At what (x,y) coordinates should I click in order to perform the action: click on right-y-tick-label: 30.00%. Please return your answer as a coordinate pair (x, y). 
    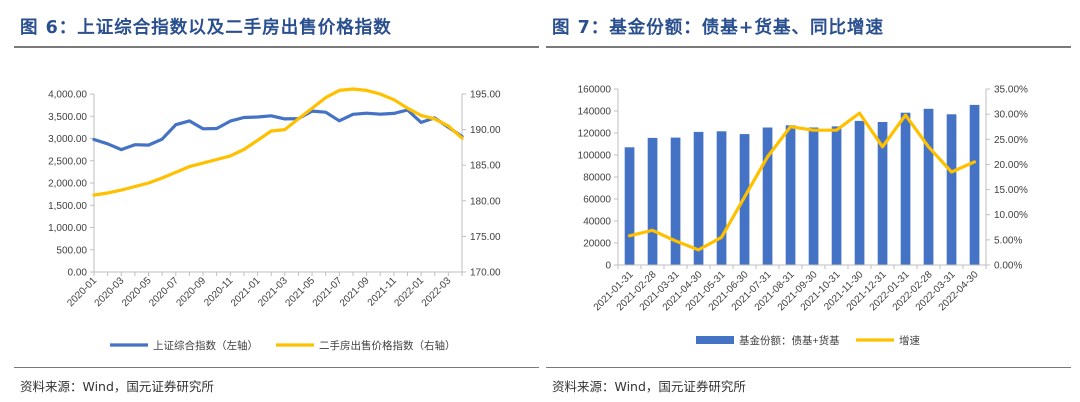
    Looking at the image, I should click on (1011, 115).